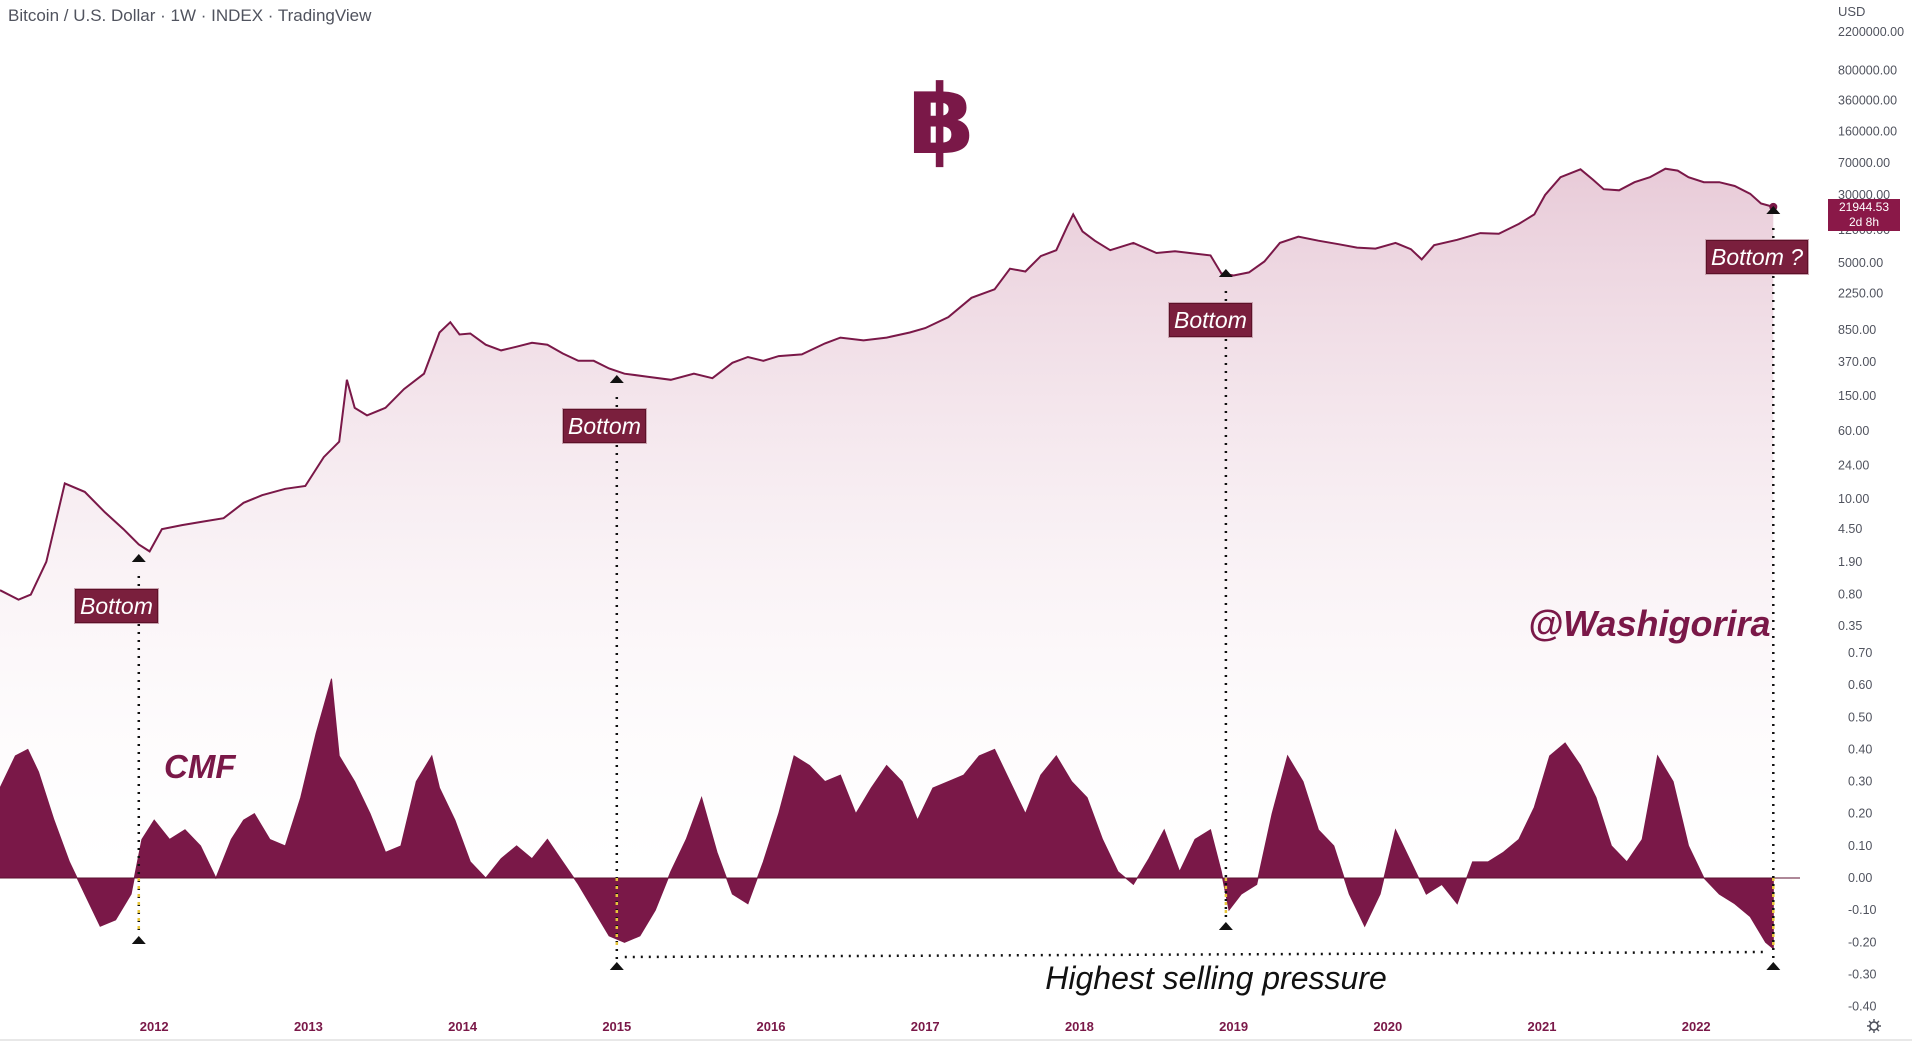 This screenshot has width=1912, height=1046. Describe the element at coordinates (1649, 623) in the screenshot. I see `author-watermark: @Washigorira` at that location.